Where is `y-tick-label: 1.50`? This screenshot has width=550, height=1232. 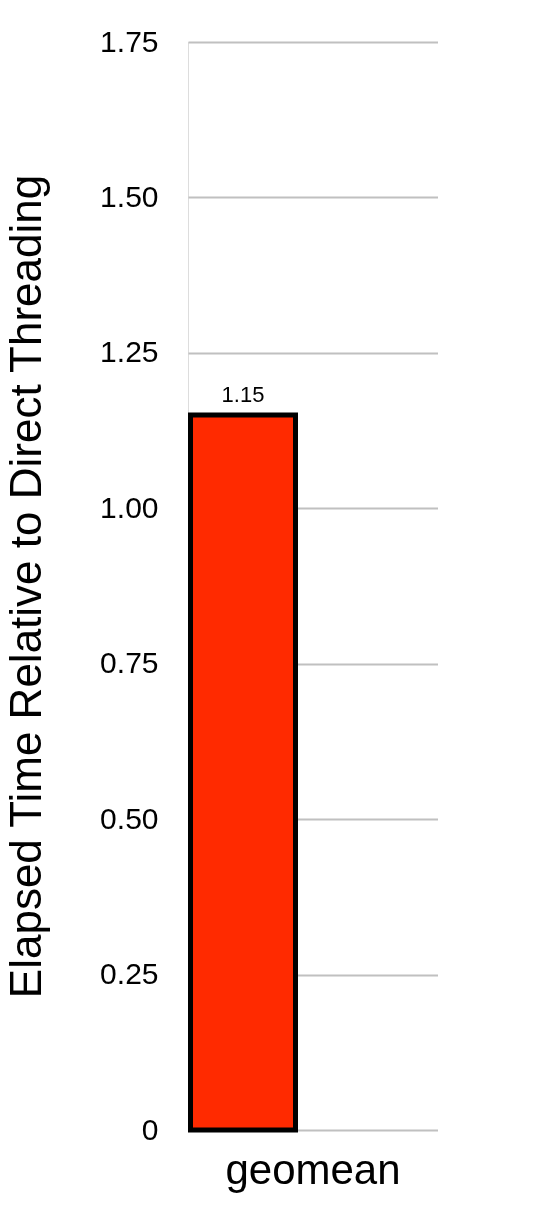 y-tick-label: 1.50 is located at coordinates (129, 196).